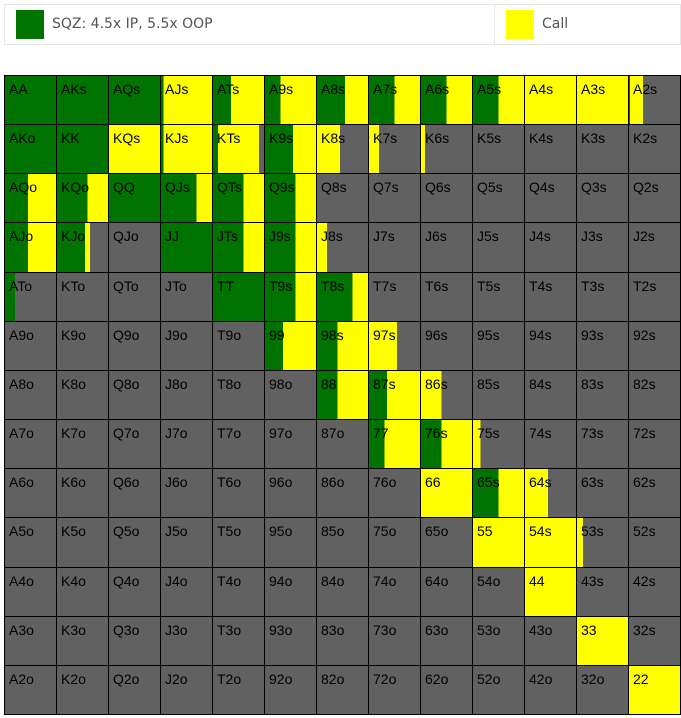 This screenshot has height=718, width=681. Describe the element at coordinates (135, 150) in the screenshot. I see `hand-cell-KQs: KQs` at that location.